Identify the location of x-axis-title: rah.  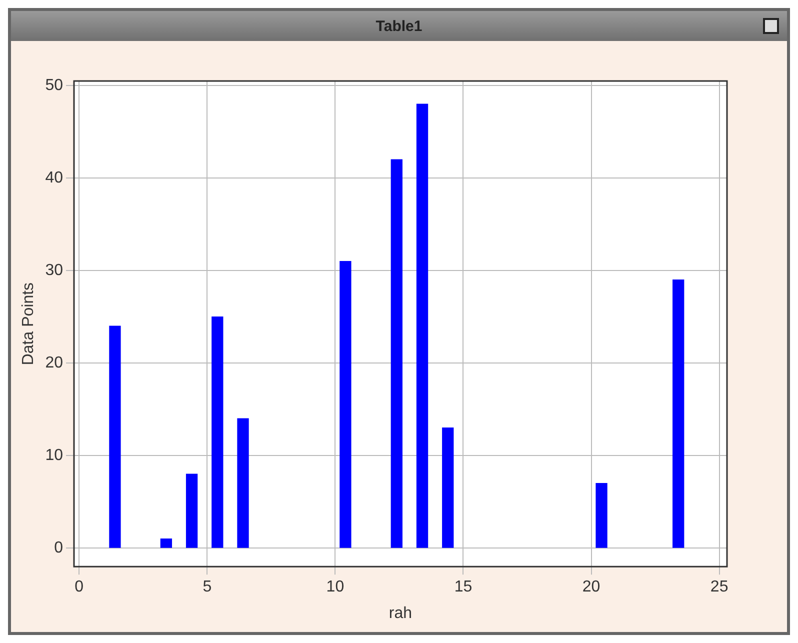
(400, 613).